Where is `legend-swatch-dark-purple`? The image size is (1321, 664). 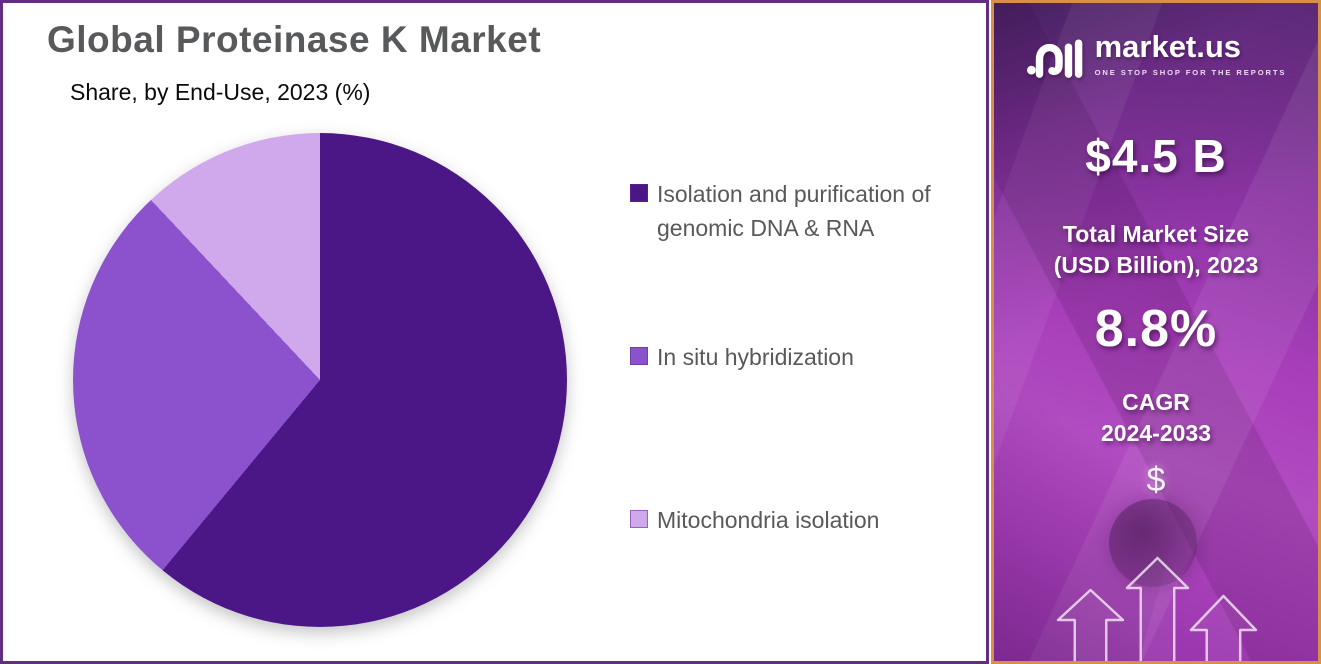 legend-swatch-dark-purple is located at coordinates (639, 193).